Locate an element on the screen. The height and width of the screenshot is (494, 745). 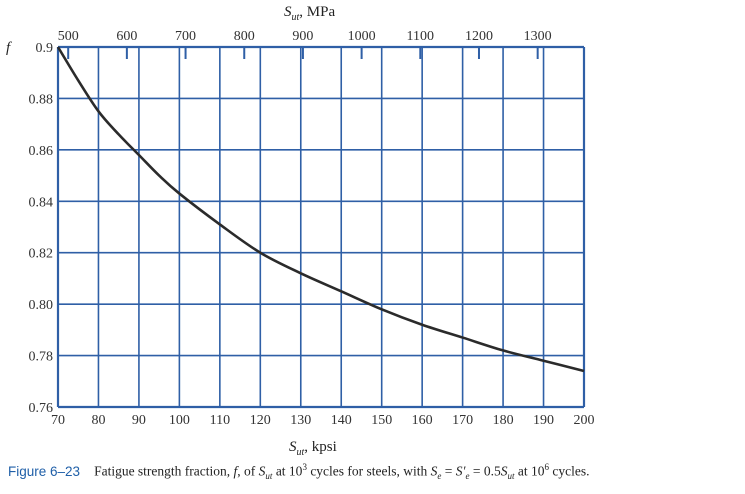
x-tick-label: 110 is located at coordinates (220, 420).